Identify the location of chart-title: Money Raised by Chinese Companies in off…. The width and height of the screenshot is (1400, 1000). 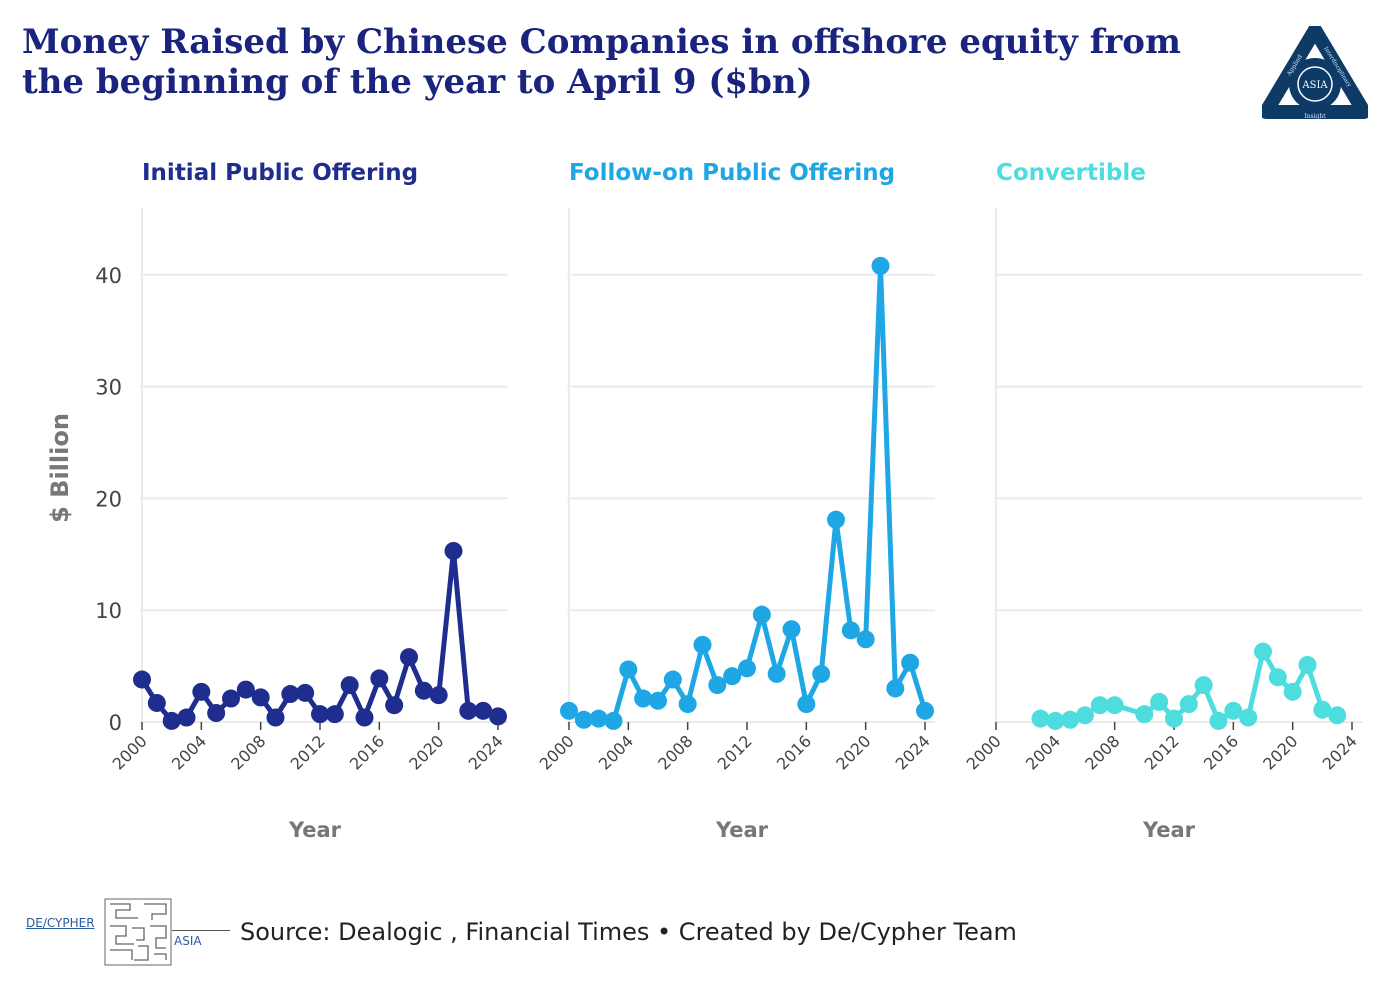
(601, 62).